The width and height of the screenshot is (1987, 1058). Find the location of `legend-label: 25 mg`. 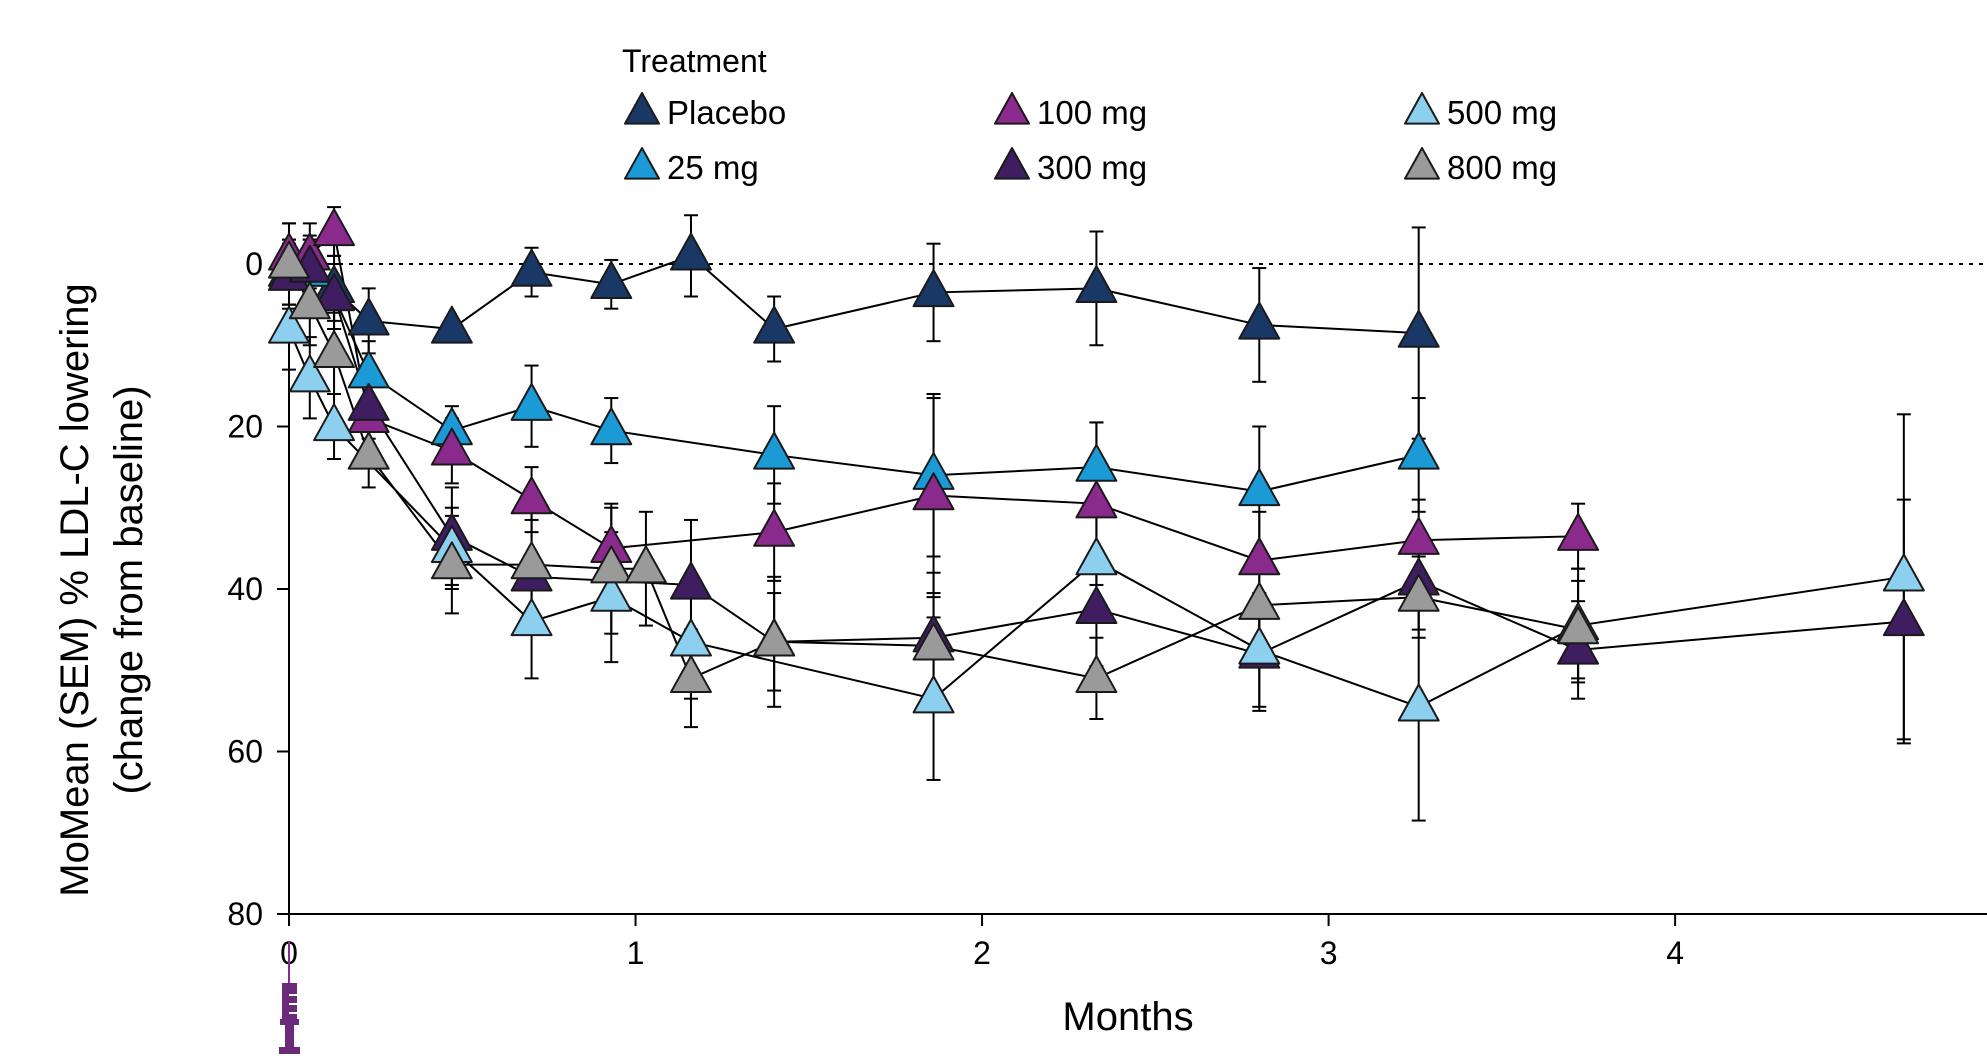

legend-label: 25 mg is located at coordinates (713, 167).